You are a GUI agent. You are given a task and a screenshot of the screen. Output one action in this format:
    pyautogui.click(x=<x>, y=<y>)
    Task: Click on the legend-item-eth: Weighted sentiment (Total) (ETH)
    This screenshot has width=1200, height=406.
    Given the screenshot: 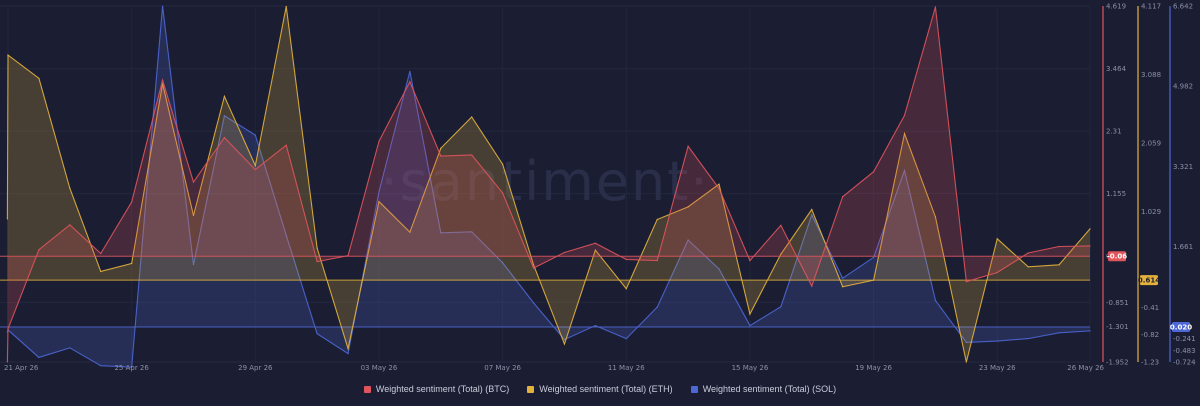 What is the action you would take?
    pyautogui.click(x=600, y=389)
    